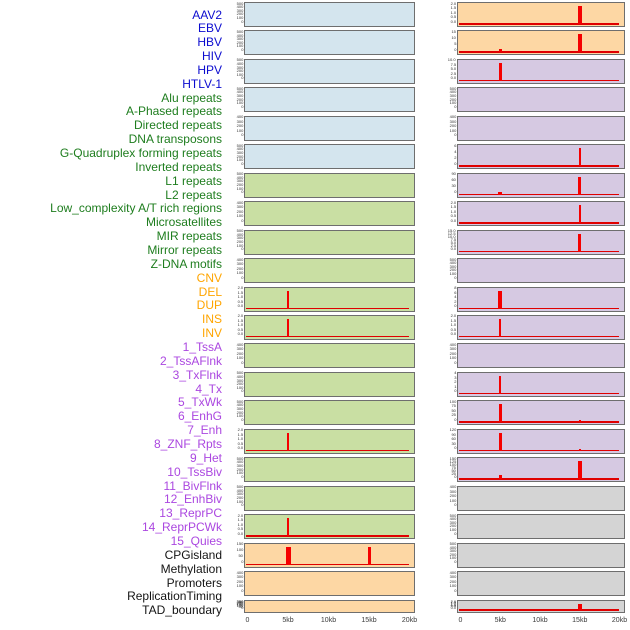  Describe the element at coordinates (202, 83) in the screenshot. I see `row-label-htlv-1: HTLV-1` at that location.